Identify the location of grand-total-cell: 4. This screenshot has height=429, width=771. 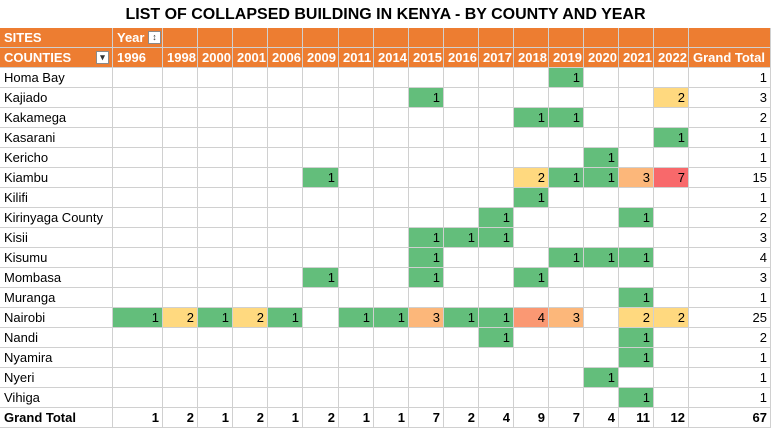
(496, 418).